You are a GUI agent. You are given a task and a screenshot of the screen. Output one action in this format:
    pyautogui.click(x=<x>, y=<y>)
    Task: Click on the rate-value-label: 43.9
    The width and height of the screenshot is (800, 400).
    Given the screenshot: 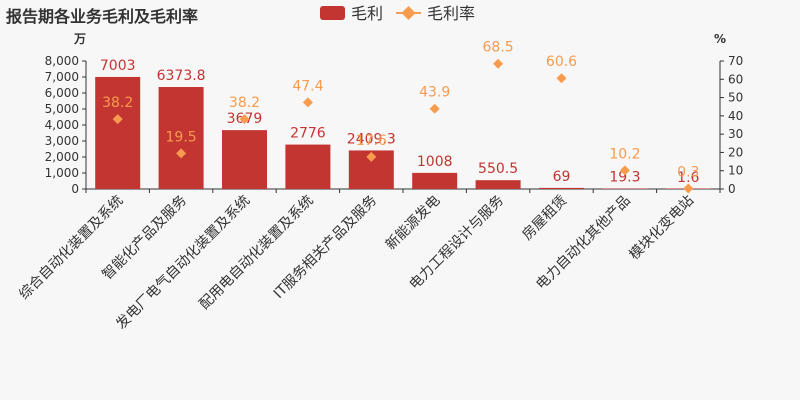 What is the action you would take?
    pyautogui.click(x=434, y=93)
    